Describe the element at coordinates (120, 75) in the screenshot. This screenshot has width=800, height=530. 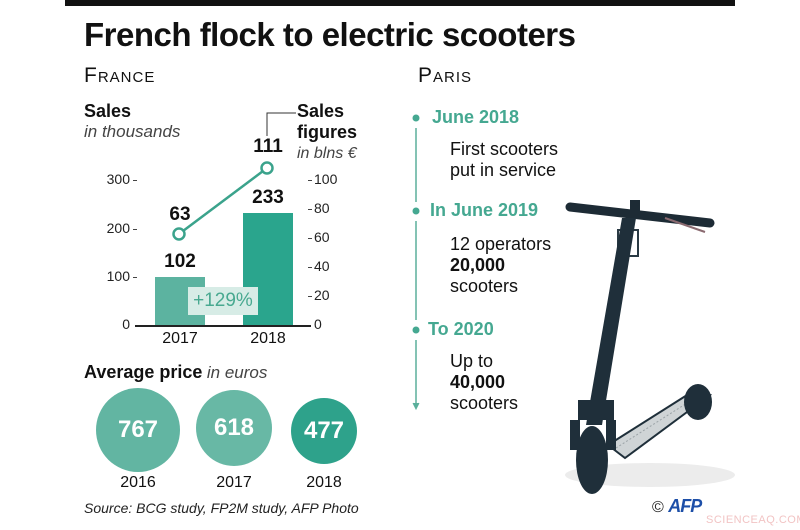
I see `section-france-heading: France` at that location.